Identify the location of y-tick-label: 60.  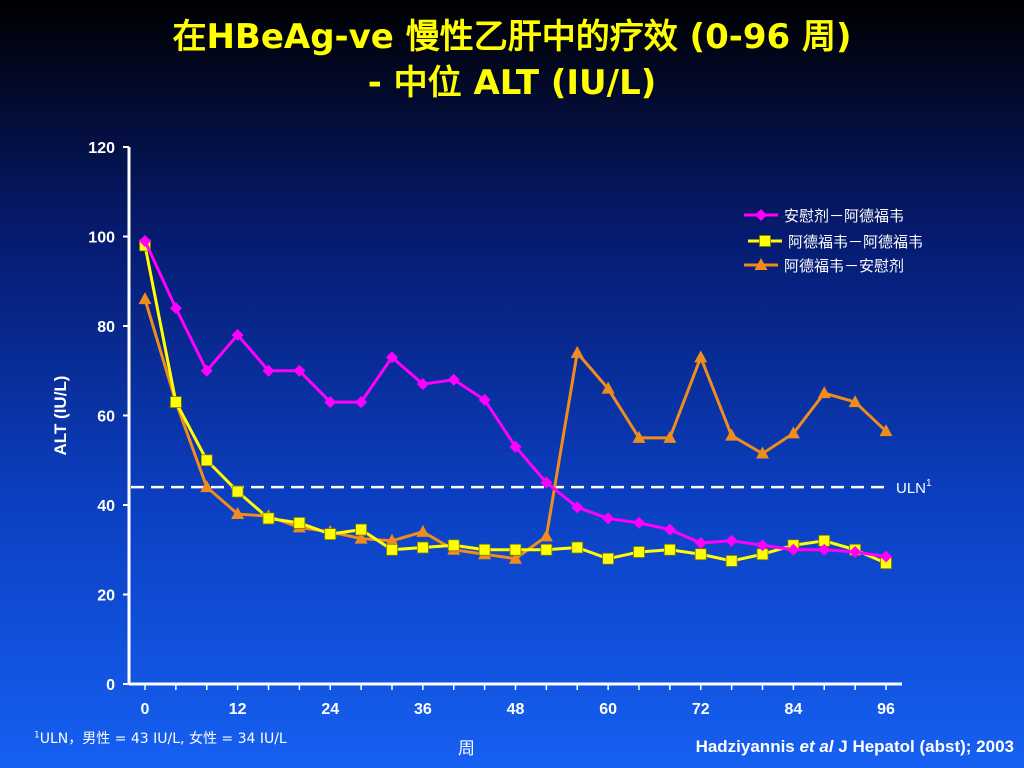
(106, 417).